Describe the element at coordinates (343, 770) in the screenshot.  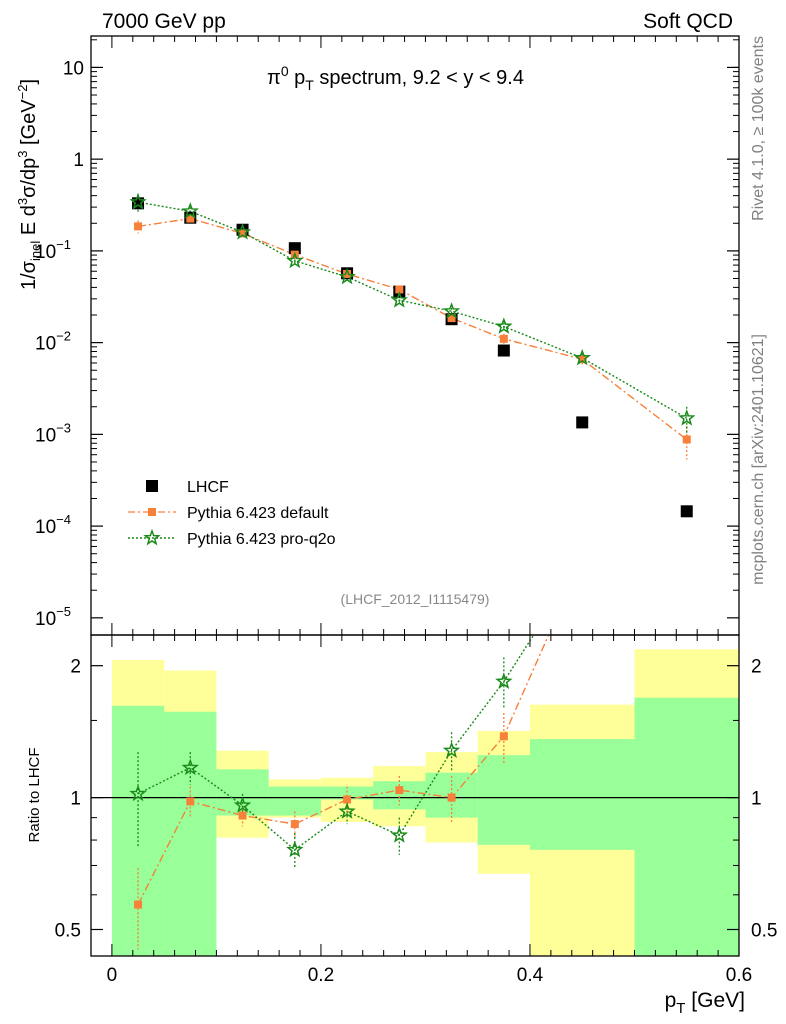
I see `ratio-default-line` at that location.